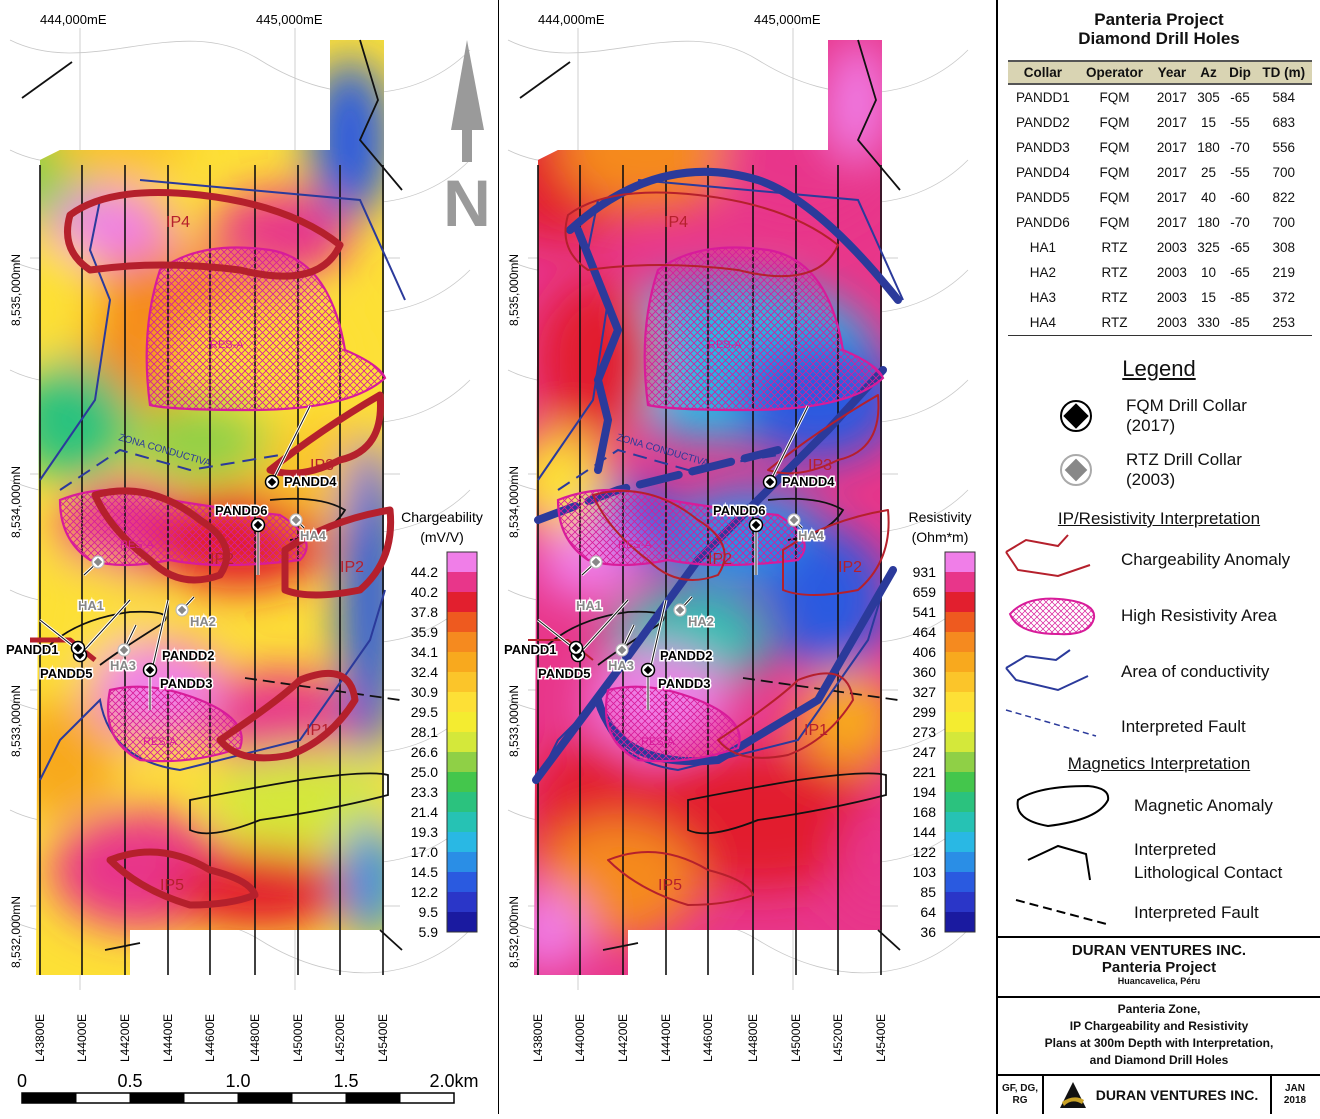 This screenshot has height=1119, width=1320. I want to click on desc-line3: Plans at 300m Depth with Interpretation,, so click(1159, 1043).